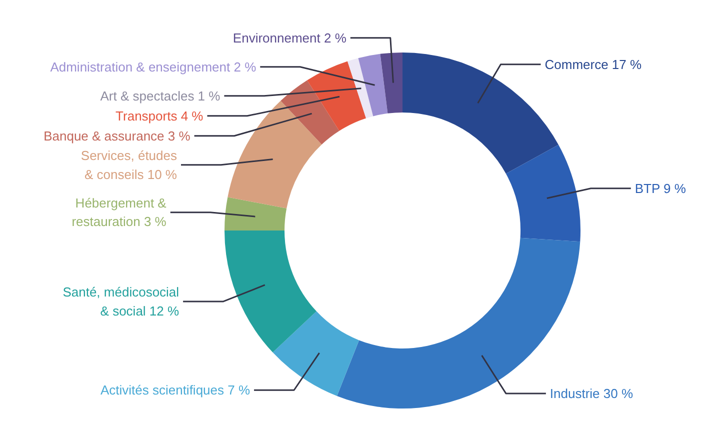 The height and width of the screenshot is (430, 706). What do you see at coordinates (593, 64) in the screenshot?
I see `slice-label: Commerce 17 %` at bounding box center [593, 64].